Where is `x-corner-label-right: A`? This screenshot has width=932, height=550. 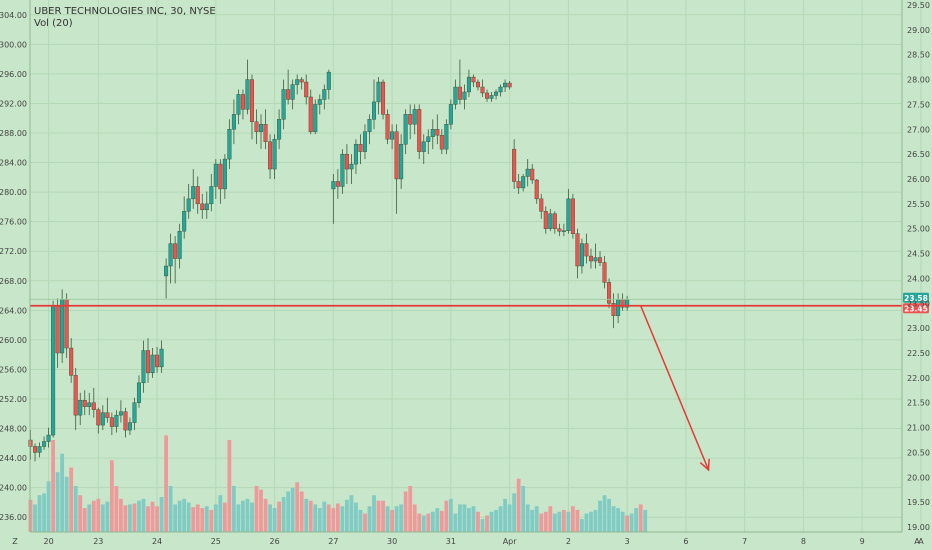 x-corner-label-right: A is located at coordinates (917, 541).